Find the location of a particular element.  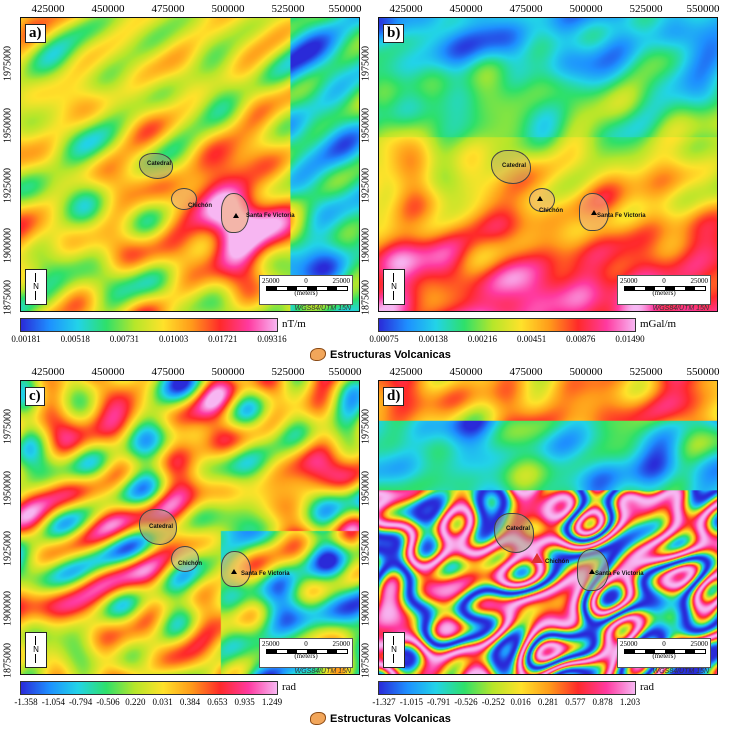

panel-label: c) is located at coordinates (35, 396).